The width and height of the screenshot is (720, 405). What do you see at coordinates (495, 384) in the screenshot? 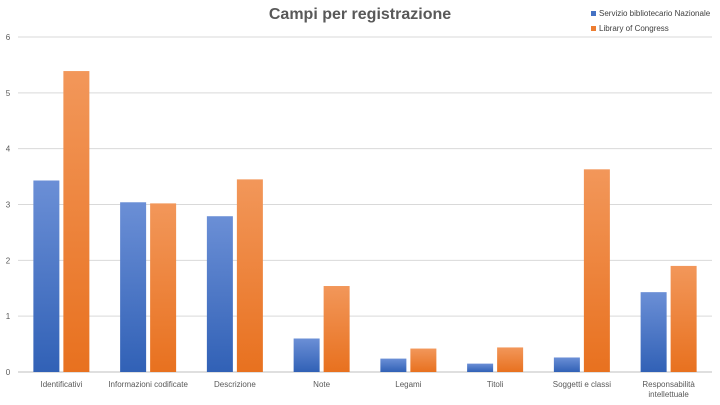
I see `x-tick-label-5: Titoli` at bounding box center [495, 384].